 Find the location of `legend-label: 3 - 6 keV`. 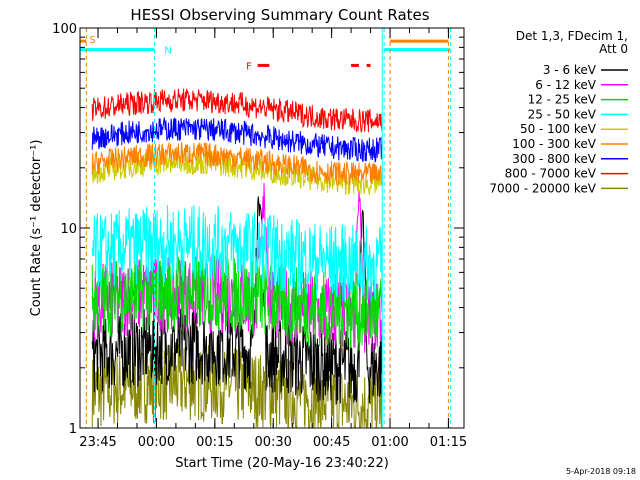

legend-label: 3 - 6 keV is located at coordinates (570, 70).